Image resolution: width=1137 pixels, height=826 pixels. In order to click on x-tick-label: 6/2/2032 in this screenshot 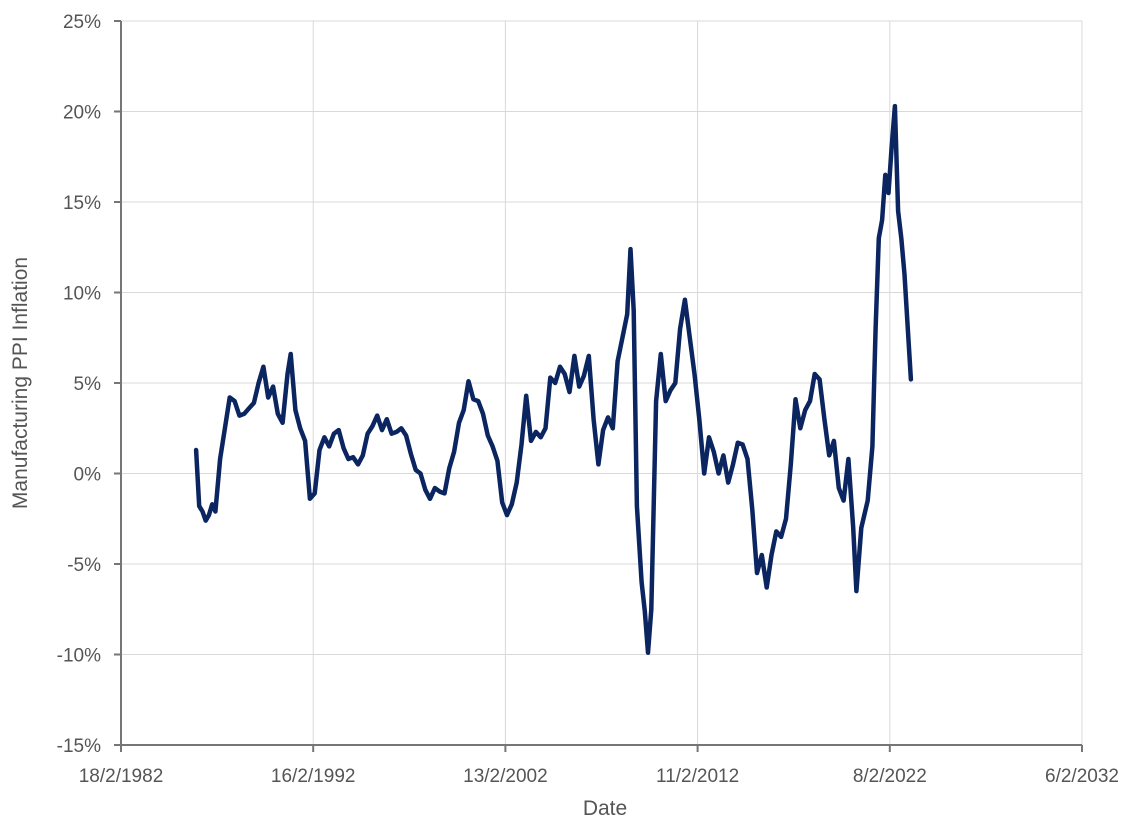, I will do `click(1082, 776)`.